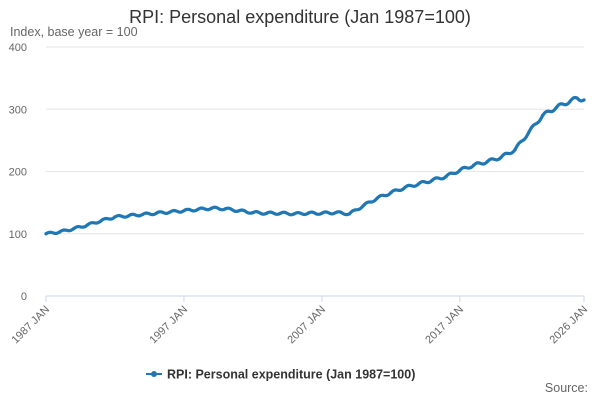 This screenshot has width=600, height=400. Describe the element at coordinates (18, 48) in the screenshot. I see `y-tick-label-400: 400` at that location.